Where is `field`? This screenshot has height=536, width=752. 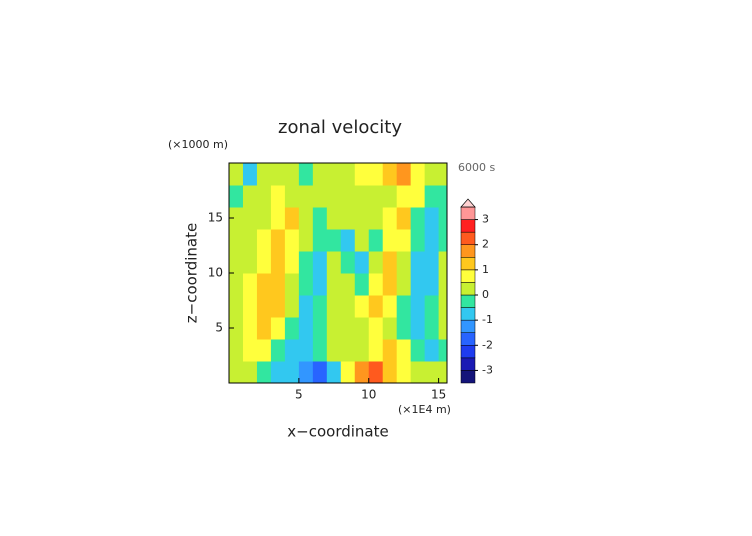
field is located at coordinates (338, 273).